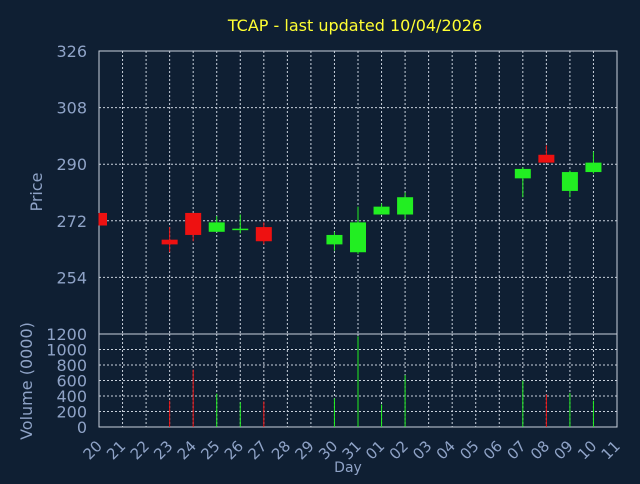 This screenshot has height=484, width=640. I want to click on volume-tick-label: 400, so click(71, 396).